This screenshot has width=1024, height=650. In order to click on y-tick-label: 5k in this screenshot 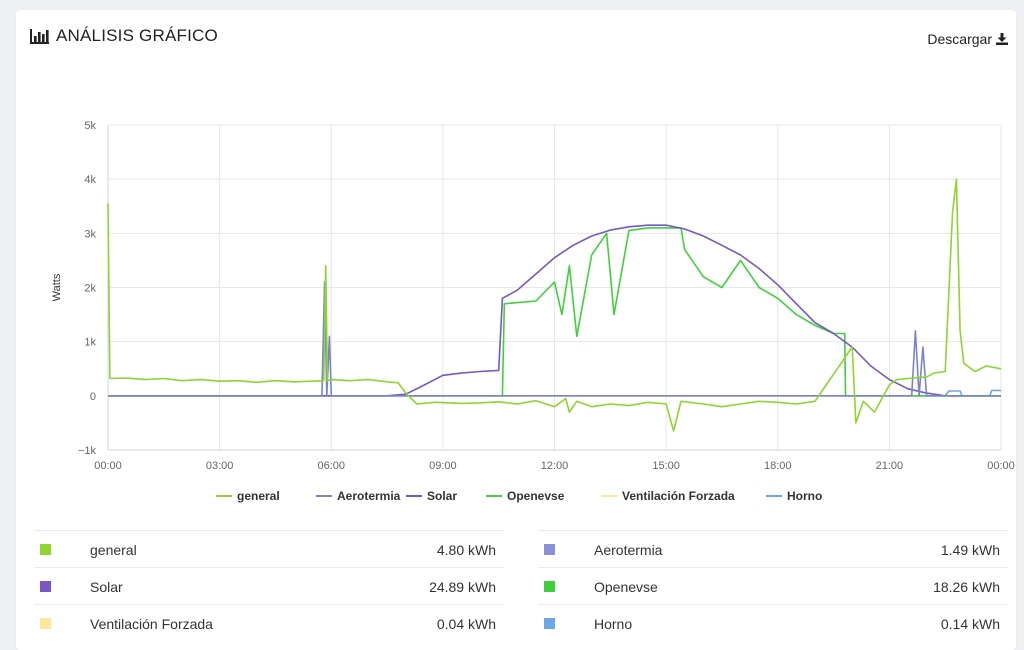, I will do `click(90, 126)`.